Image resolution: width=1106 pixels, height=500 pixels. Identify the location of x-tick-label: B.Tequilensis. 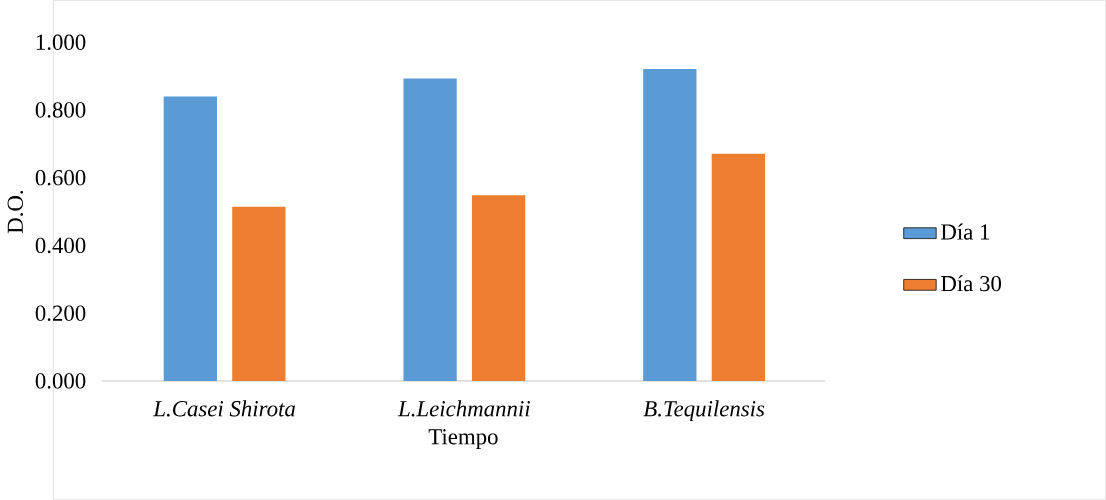
(704, 410).